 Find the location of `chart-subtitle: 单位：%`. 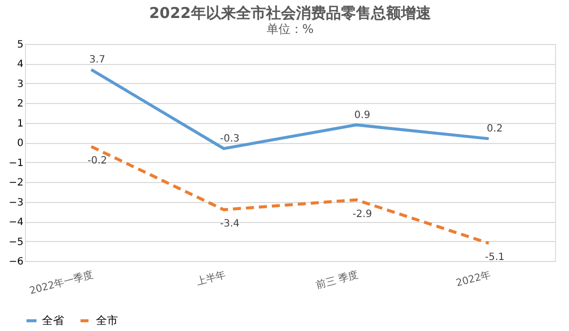

chart-subtitle: 单位：% is located at coordinates (290, 29).